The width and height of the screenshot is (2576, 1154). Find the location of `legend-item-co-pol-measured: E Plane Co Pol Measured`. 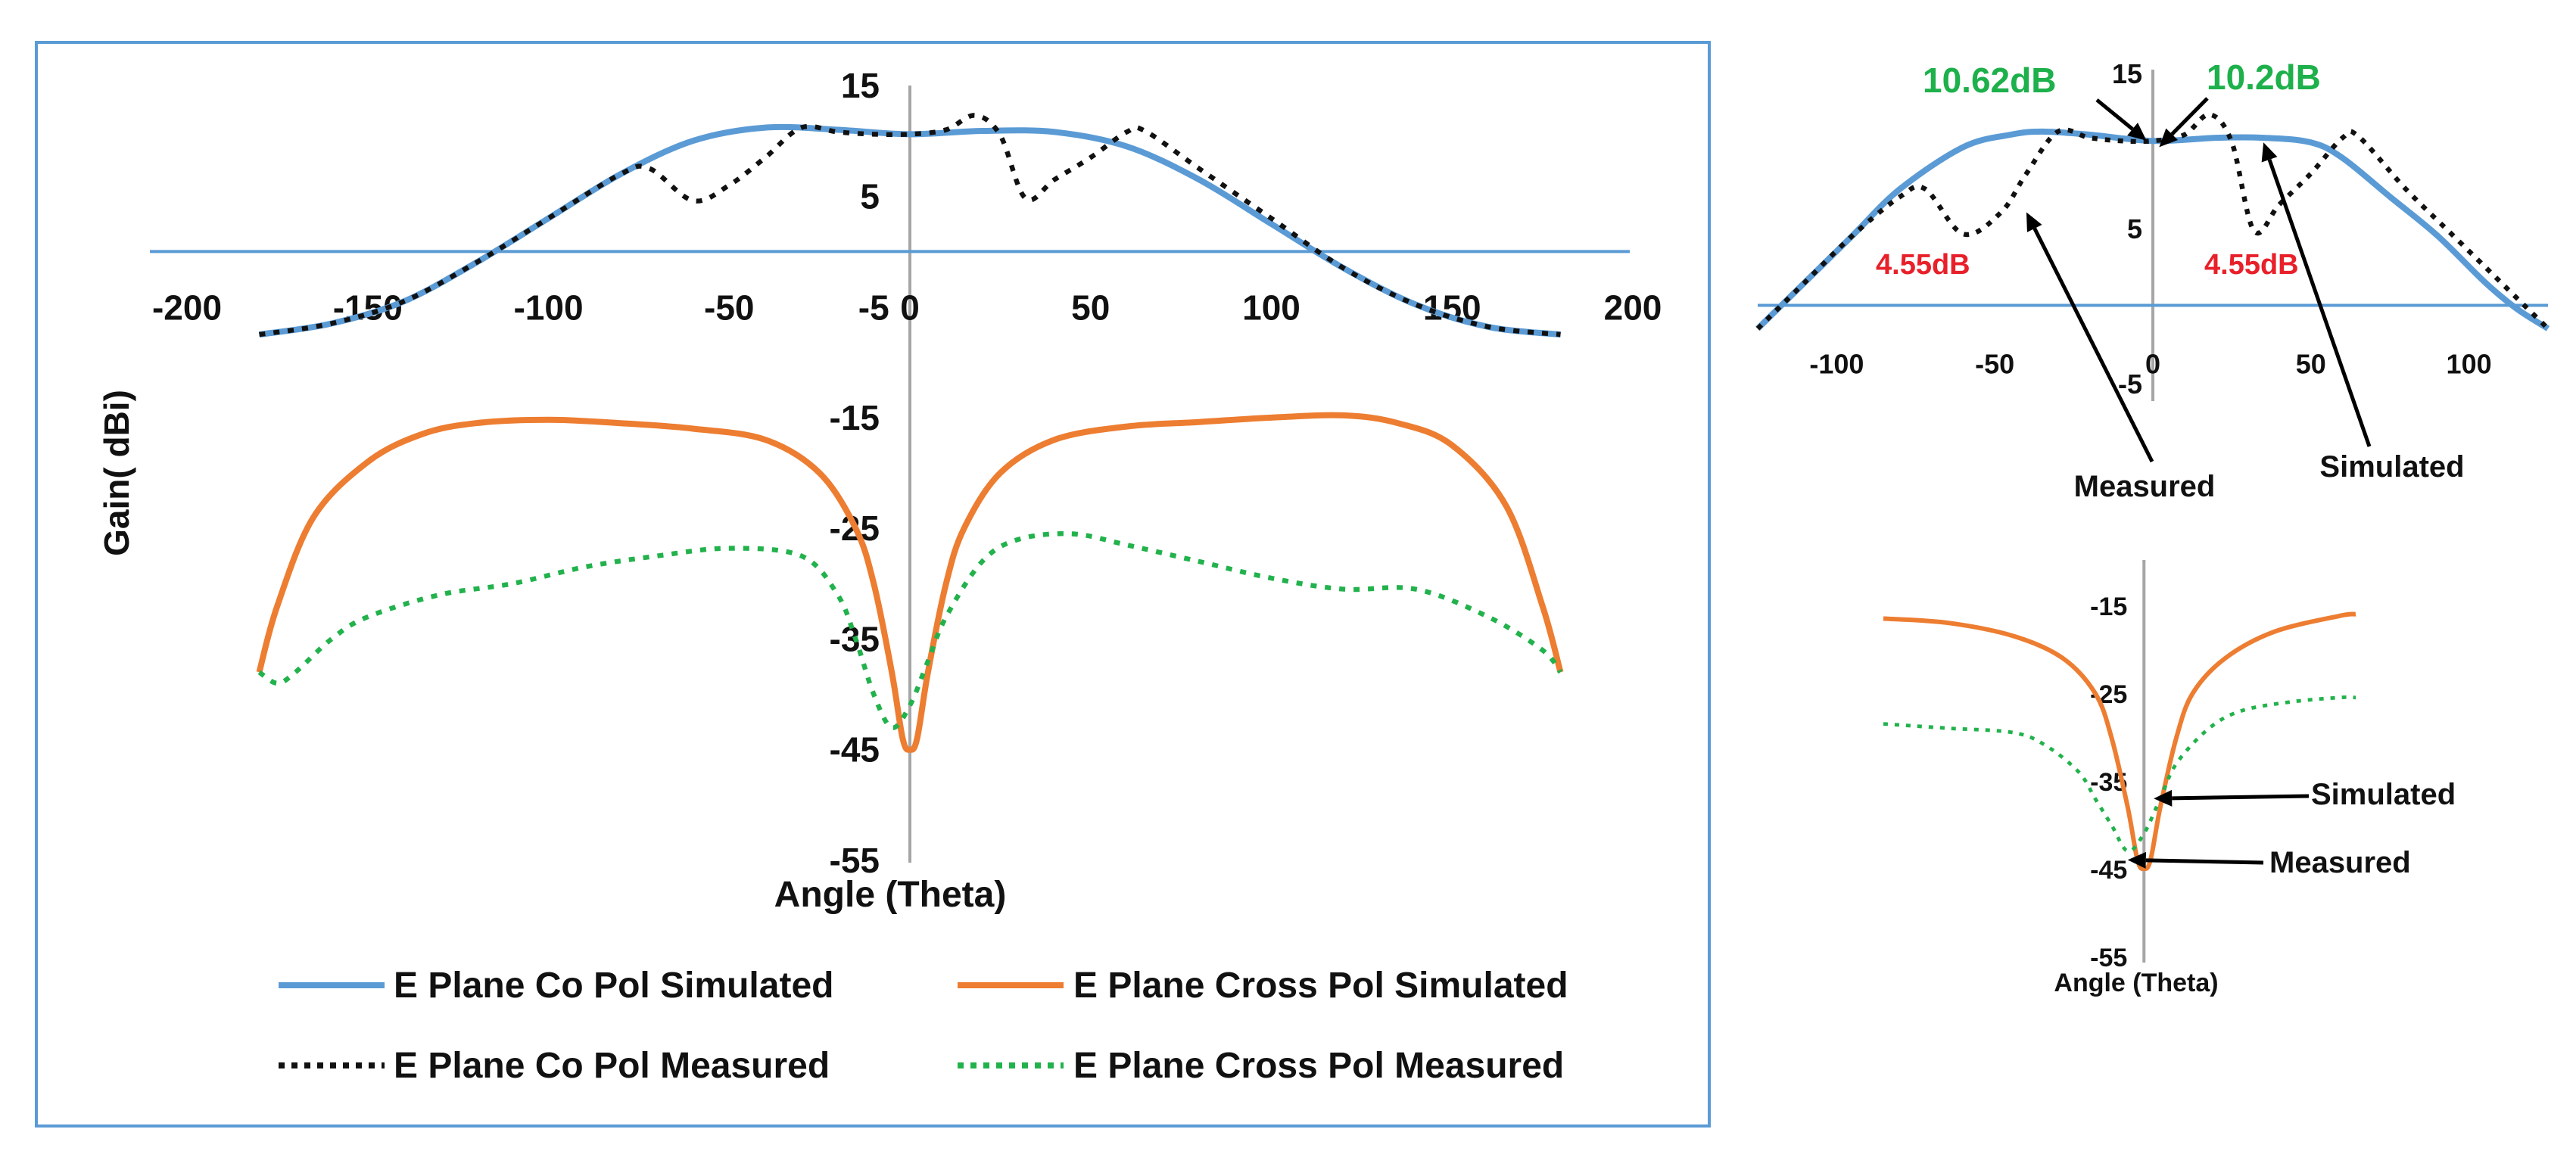

legend-item-co-pol-measured: E Plane Co Pol Measured is located at coordinates (554, 1066).